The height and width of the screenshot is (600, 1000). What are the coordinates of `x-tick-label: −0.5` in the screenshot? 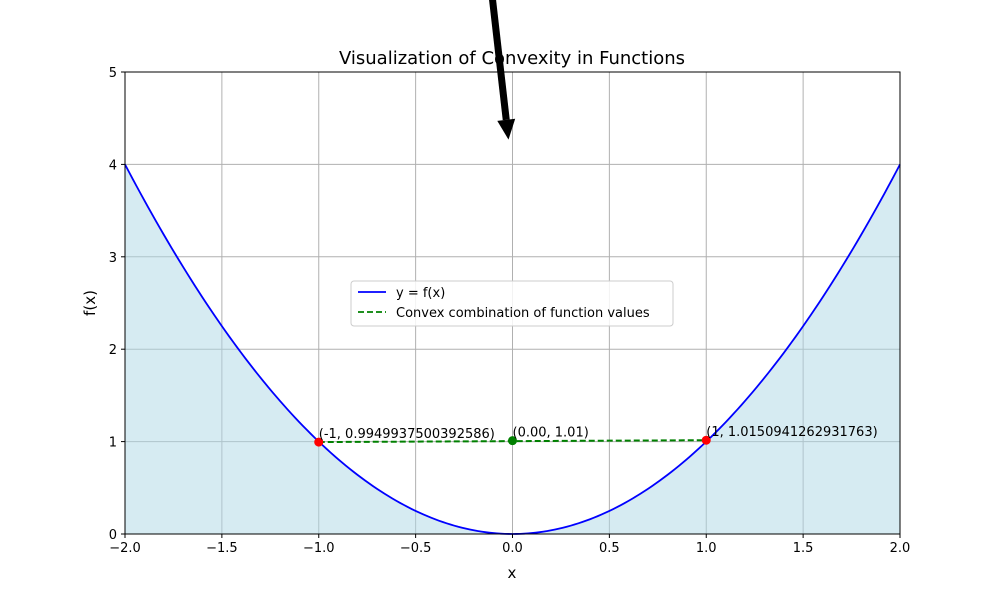 It's located at (416, 548).